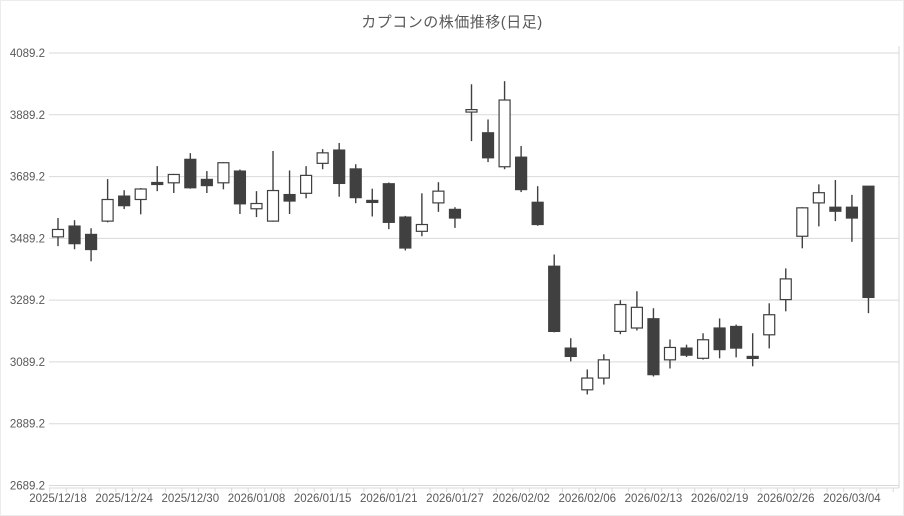  Describe the element at coordinates (27, 363) in the screenshot. I see `y-tick-label: 3089.2` at that location.